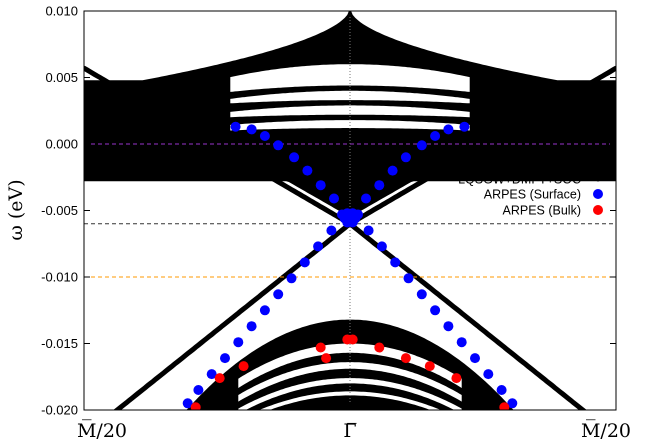 This screenshot has height=448, width=648. Describe the element at coordinates (542, 211) in the screenshot. I see `legend-label: ARPES (Bulk)` at that location.